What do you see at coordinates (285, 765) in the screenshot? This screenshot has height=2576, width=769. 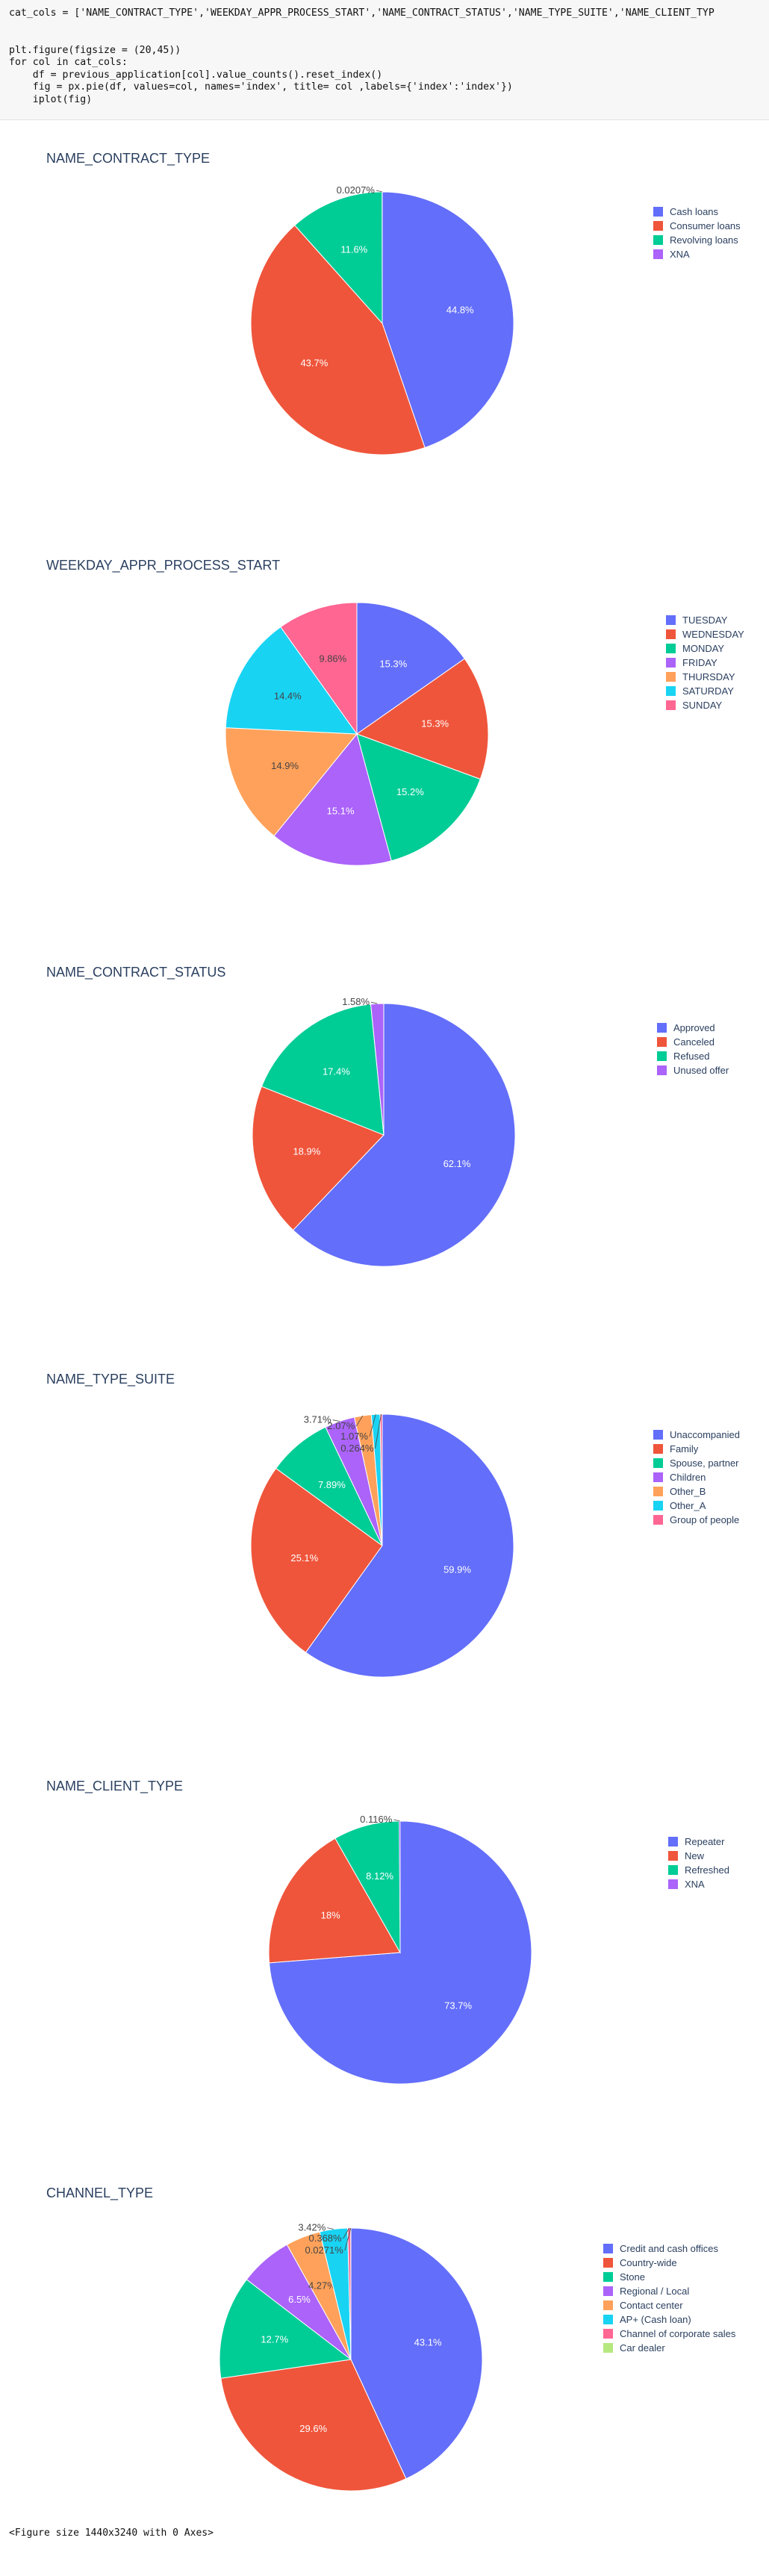 I see `slice-percent-label: 14.9%` at bounding box center [285, 765].